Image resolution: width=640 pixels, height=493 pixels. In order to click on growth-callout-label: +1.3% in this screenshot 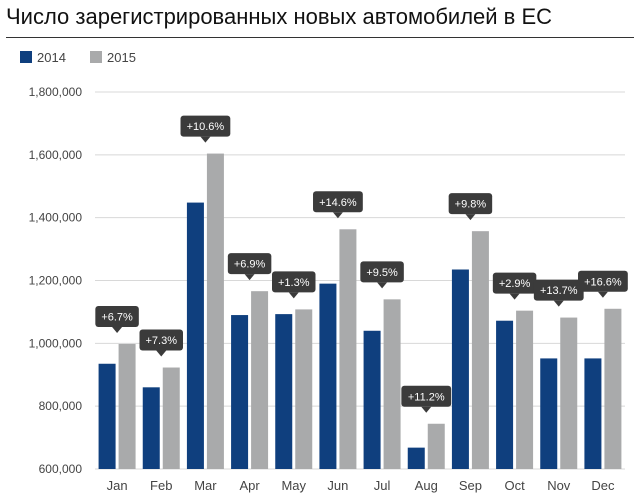, I will do `click(294, 283)`.